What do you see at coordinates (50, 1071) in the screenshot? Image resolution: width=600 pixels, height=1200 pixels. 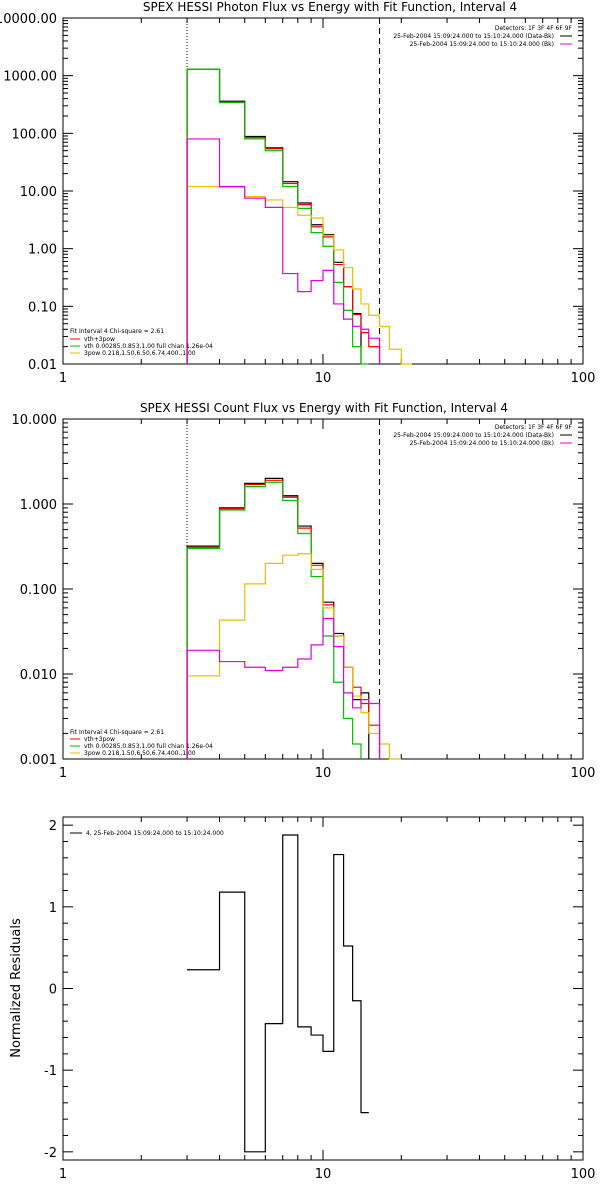 I see `y-tick-label: -1` at bounding box center [50, 1071].